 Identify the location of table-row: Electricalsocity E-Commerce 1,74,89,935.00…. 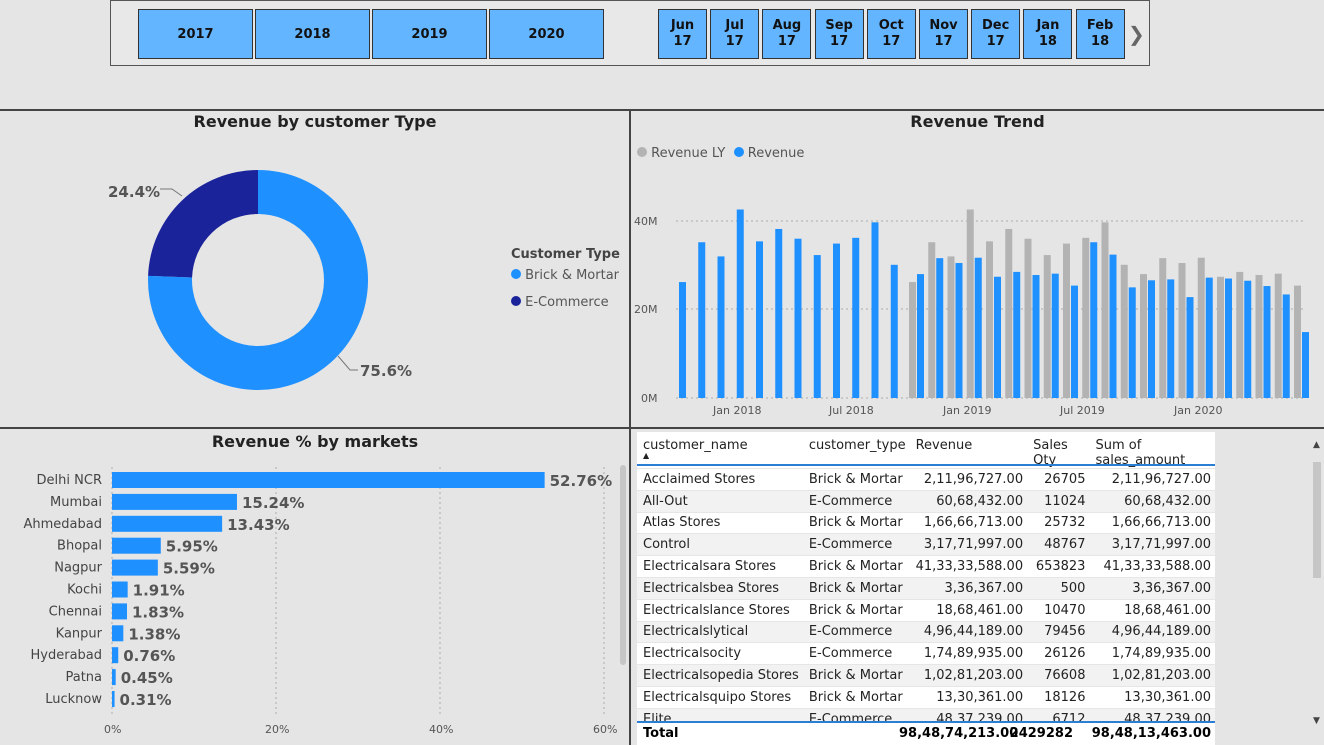
(926, 653).